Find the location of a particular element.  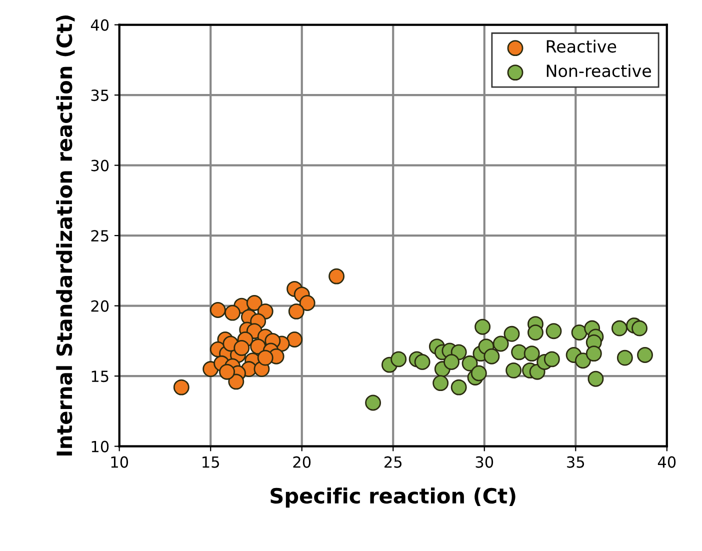

y-tick-label: 10 is located at coordinates (100, 446).